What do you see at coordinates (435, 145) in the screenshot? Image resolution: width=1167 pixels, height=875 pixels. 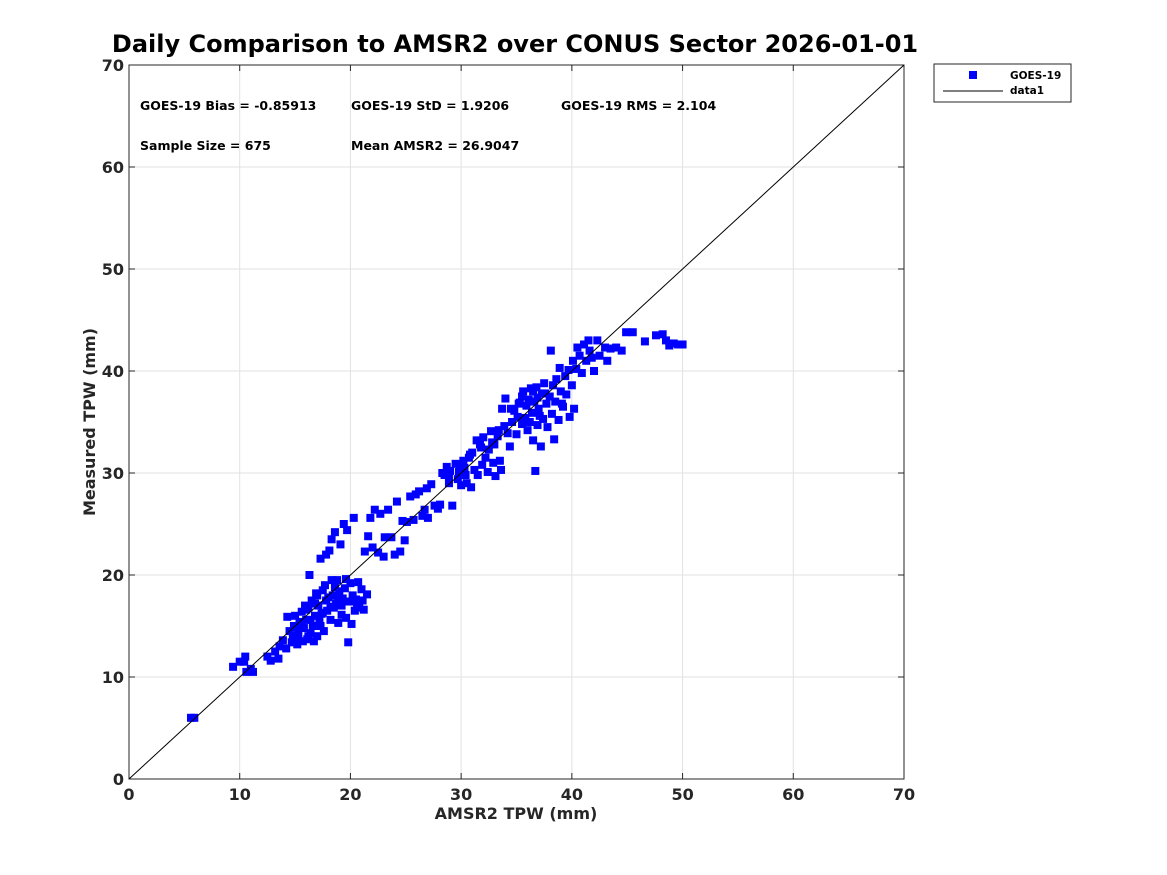 I see `stat-mean-amsr2: Mean AMSR2 = 26.9047` at bounding box center [435, 145].